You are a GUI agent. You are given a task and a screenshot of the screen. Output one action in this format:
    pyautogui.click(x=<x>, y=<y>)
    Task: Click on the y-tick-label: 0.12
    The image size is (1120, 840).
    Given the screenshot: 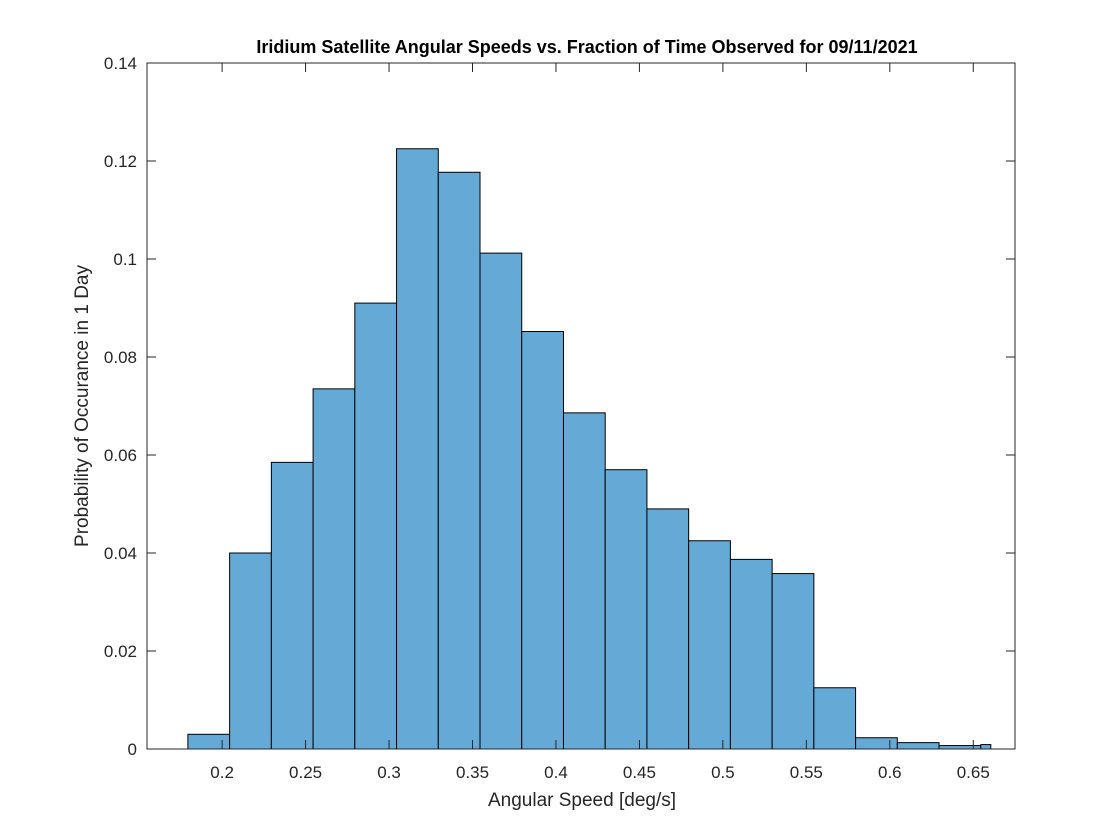 What is the action you would take?
    pyautogui.click(x=120, y=161)
    